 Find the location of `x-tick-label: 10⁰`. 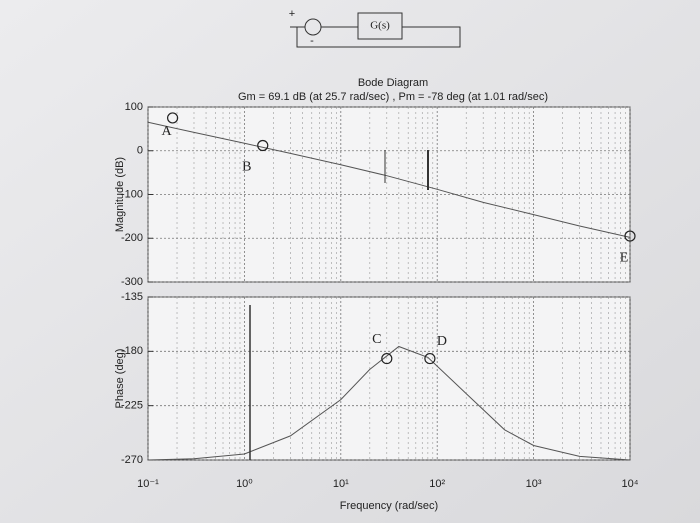

x-tick-label: 10⁰ is located at coordinates (244, 484).